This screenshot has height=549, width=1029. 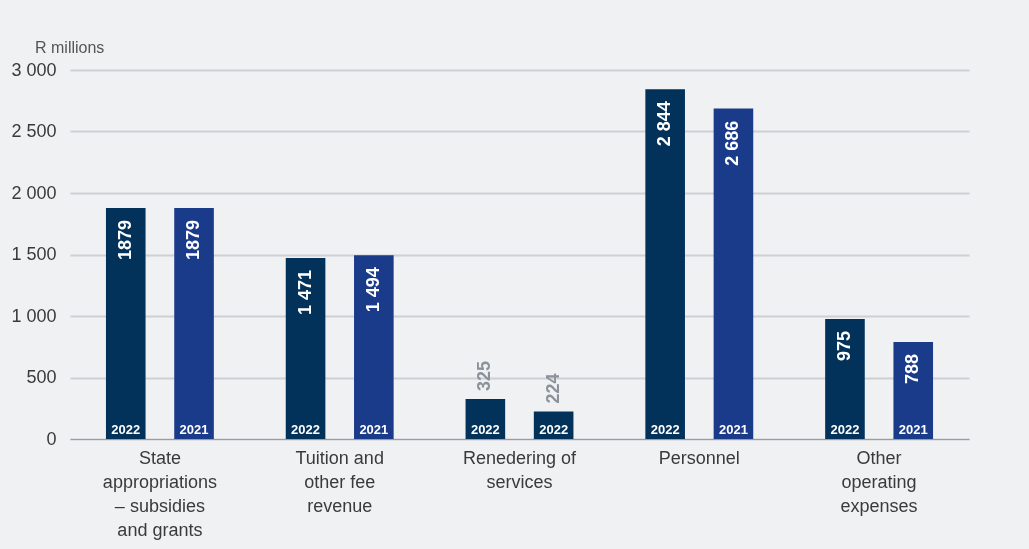 What do you see at coordinates (732, 143) in the screenshot?
I see `data-label: 2 686` at bounding box center [732, 143].